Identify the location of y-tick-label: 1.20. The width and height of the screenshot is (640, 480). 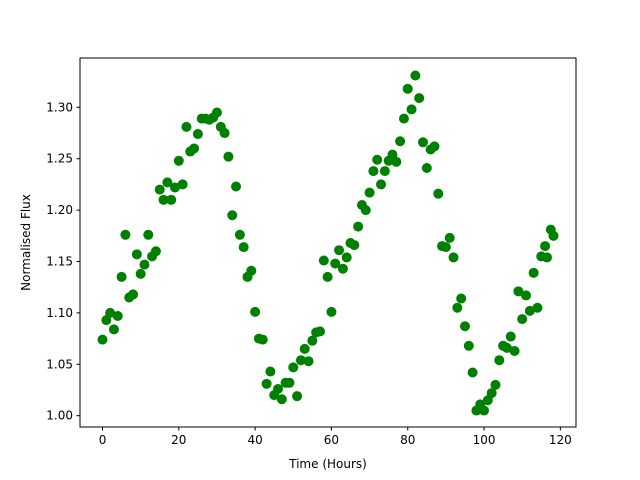
(59, 210).